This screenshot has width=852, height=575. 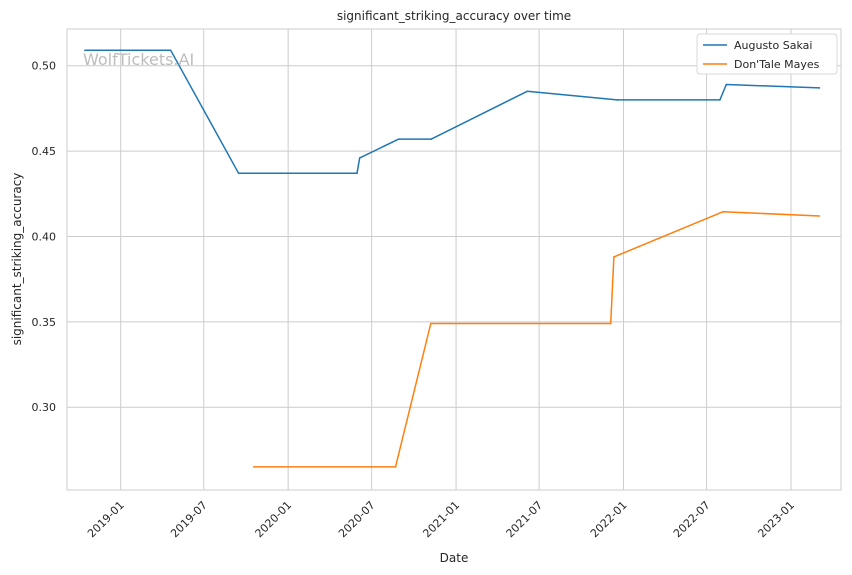 I want to click on legend-label-augusto-sakai: Augusto Sakai, so click(x=773, y=45).